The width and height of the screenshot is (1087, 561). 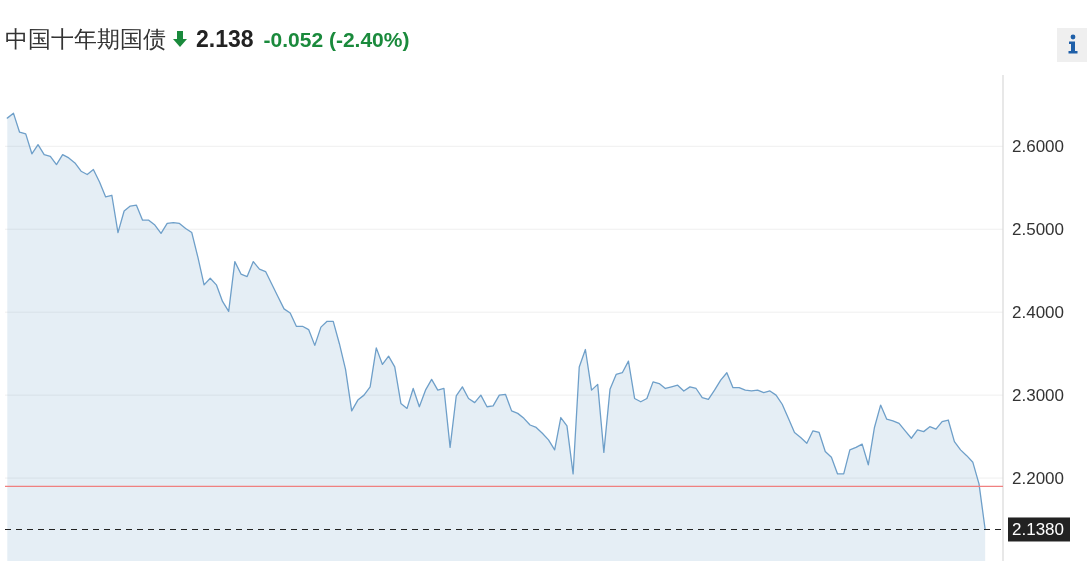 What do you see at coordinates (225, 39) in the screenshot?
I see `annotation: 2.138` at bounding box center [225, 39].